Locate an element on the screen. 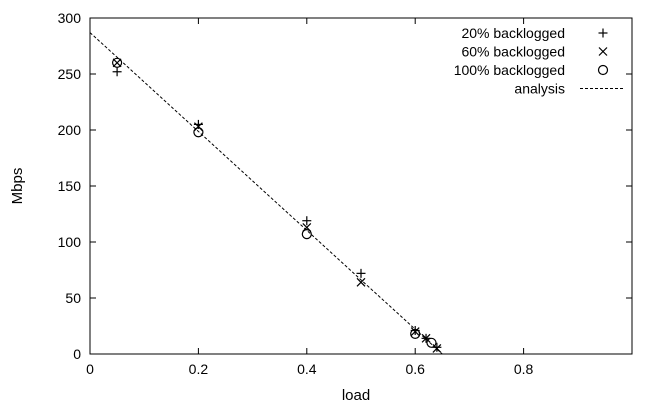 This screenshot has width=647, height=406. x-tick-label: 0.8 is located at coordinates (524, 369).